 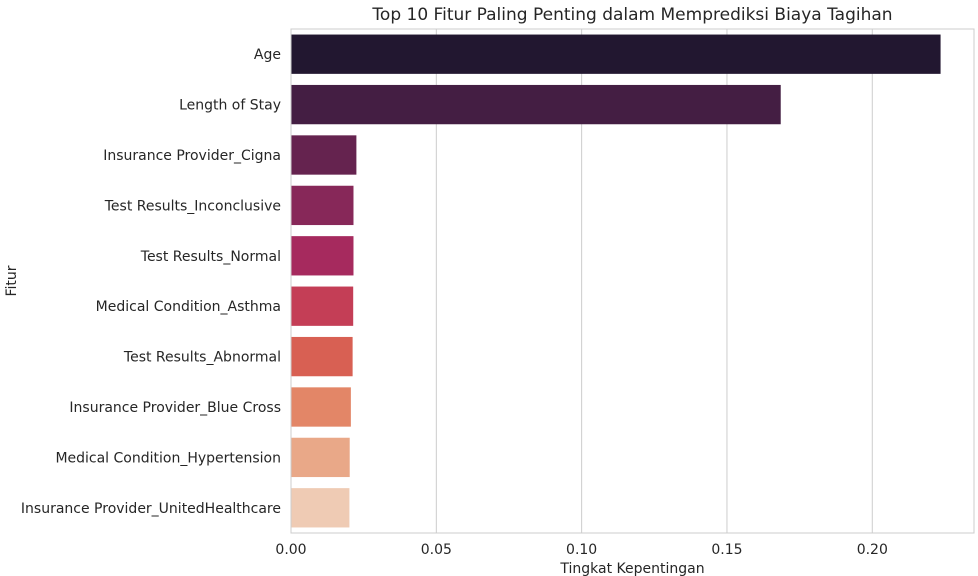 I want to click on y-tick-label: Test Results_Abnormal, so click(x=202, y=358).